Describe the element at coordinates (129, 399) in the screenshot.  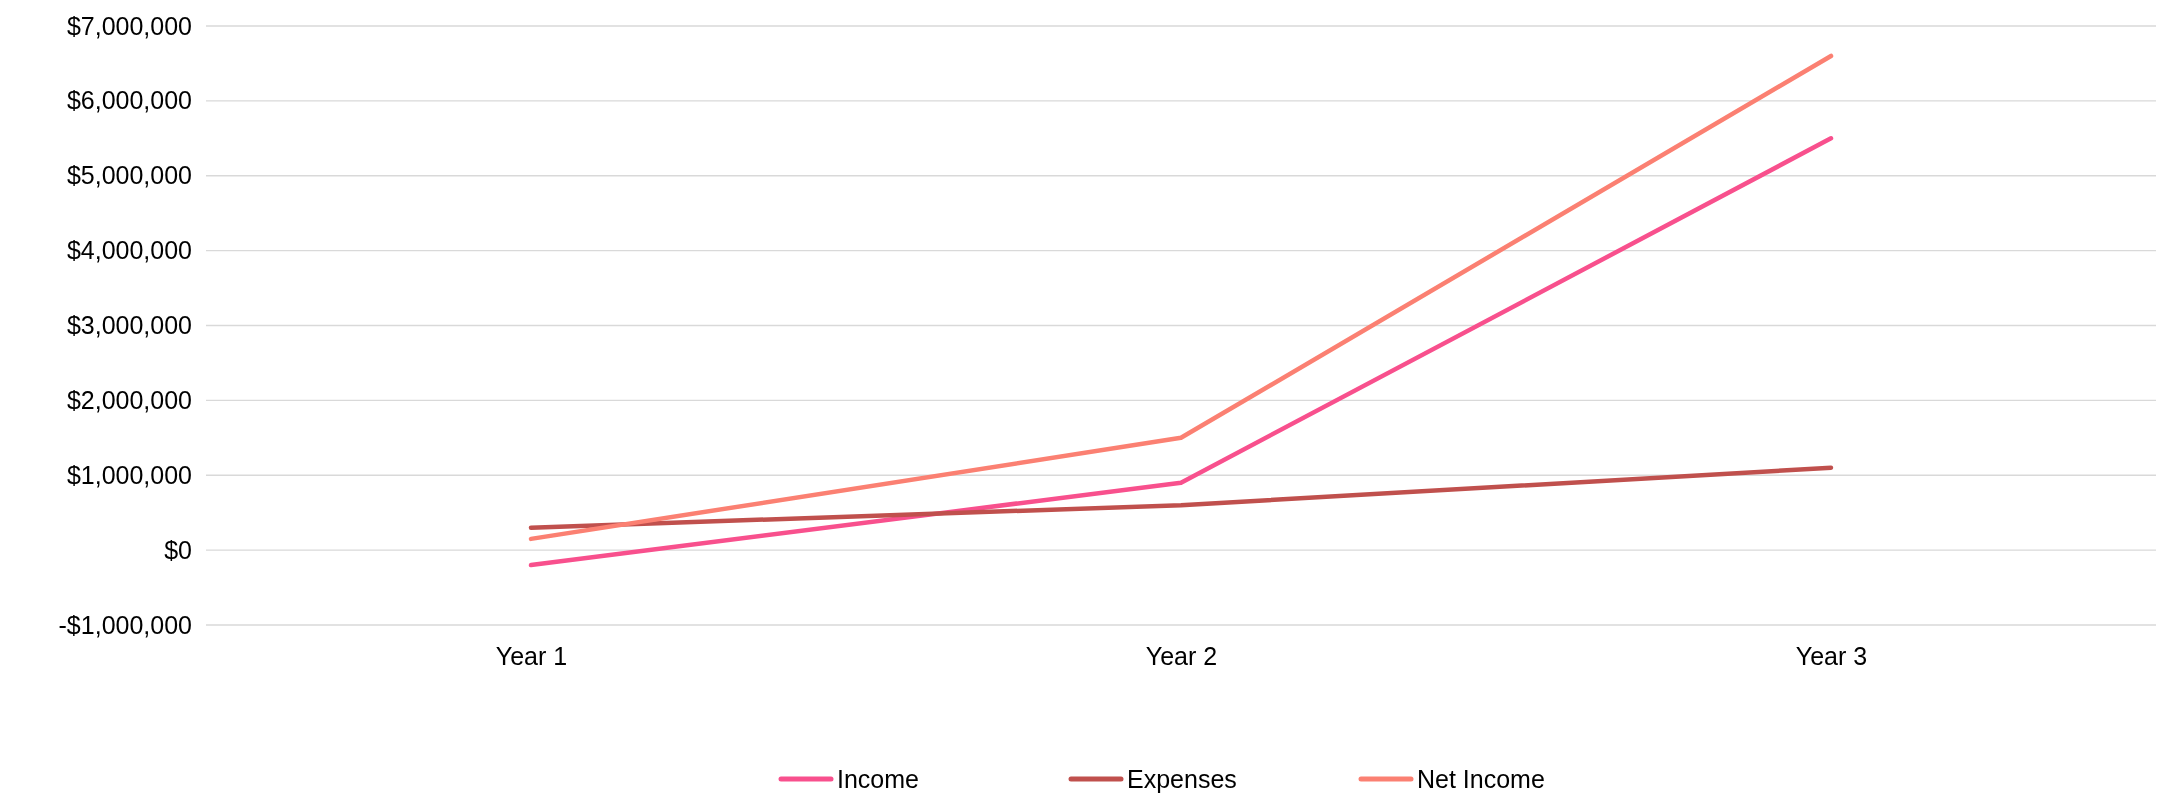
I see `y-tick-label: $2,000,000` at that location.